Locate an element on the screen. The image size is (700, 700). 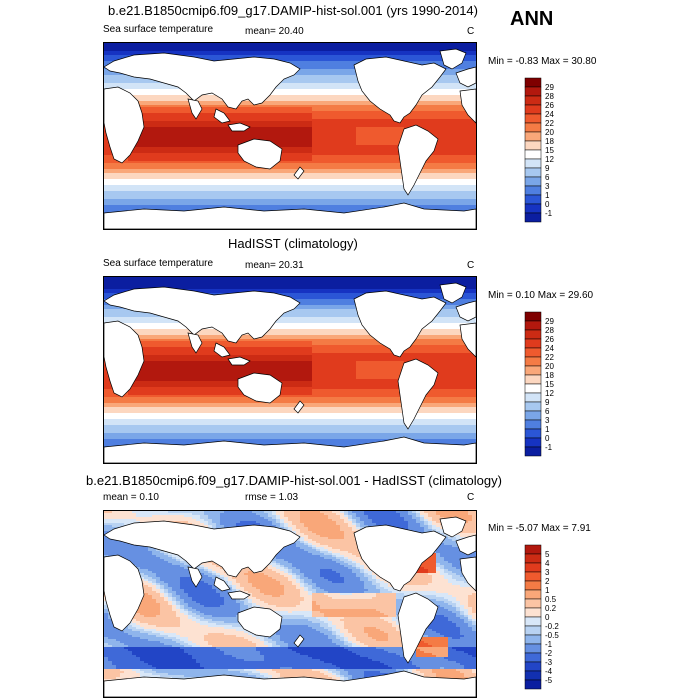
colorbar-tick-label: 5 is located at coordinates (547, 554).